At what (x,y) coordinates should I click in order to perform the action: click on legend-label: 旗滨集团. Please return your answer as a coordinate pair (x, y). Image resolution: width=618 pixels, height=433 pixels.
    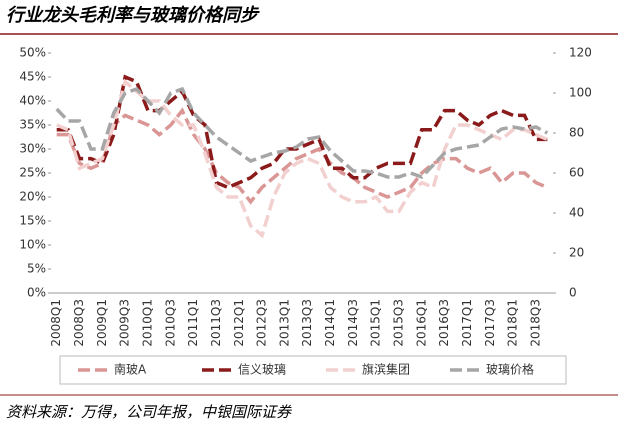
    Looking at the image, I should click on (386, 369).